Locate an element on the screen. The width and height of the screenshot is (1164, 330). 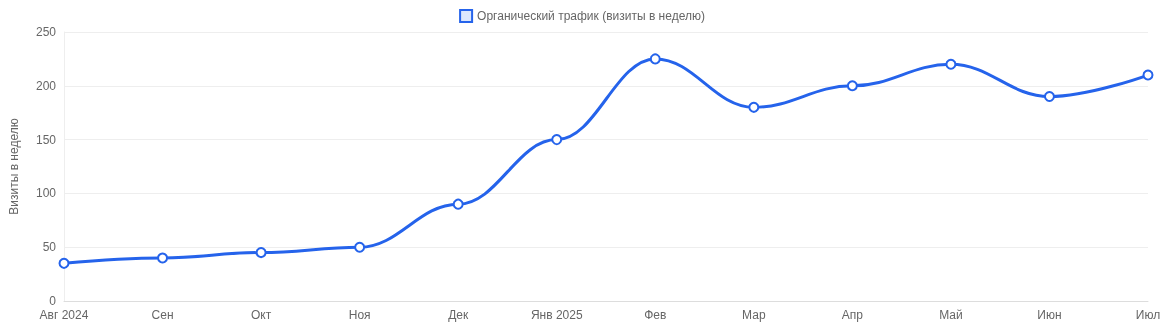
x-tick-label: Июн is located at coordinates (1049, 315).